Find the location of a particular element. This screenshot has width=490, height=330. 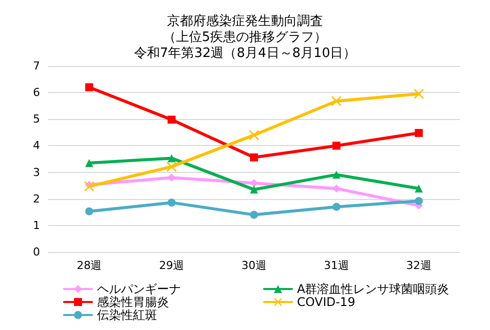

x-tick-label: 31週 is located at coordinates (336, 265).